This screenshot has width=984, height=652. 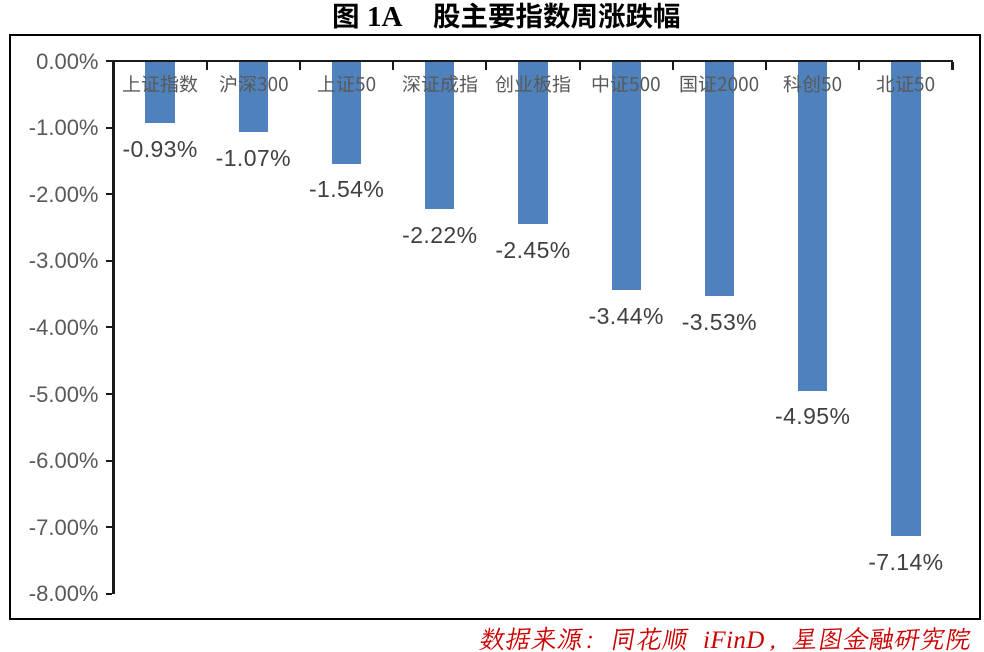 What do you see at coordinates (734, 639) in the screenshot?
I see `svg-text: iFinD` at bounding box center [734, 639].